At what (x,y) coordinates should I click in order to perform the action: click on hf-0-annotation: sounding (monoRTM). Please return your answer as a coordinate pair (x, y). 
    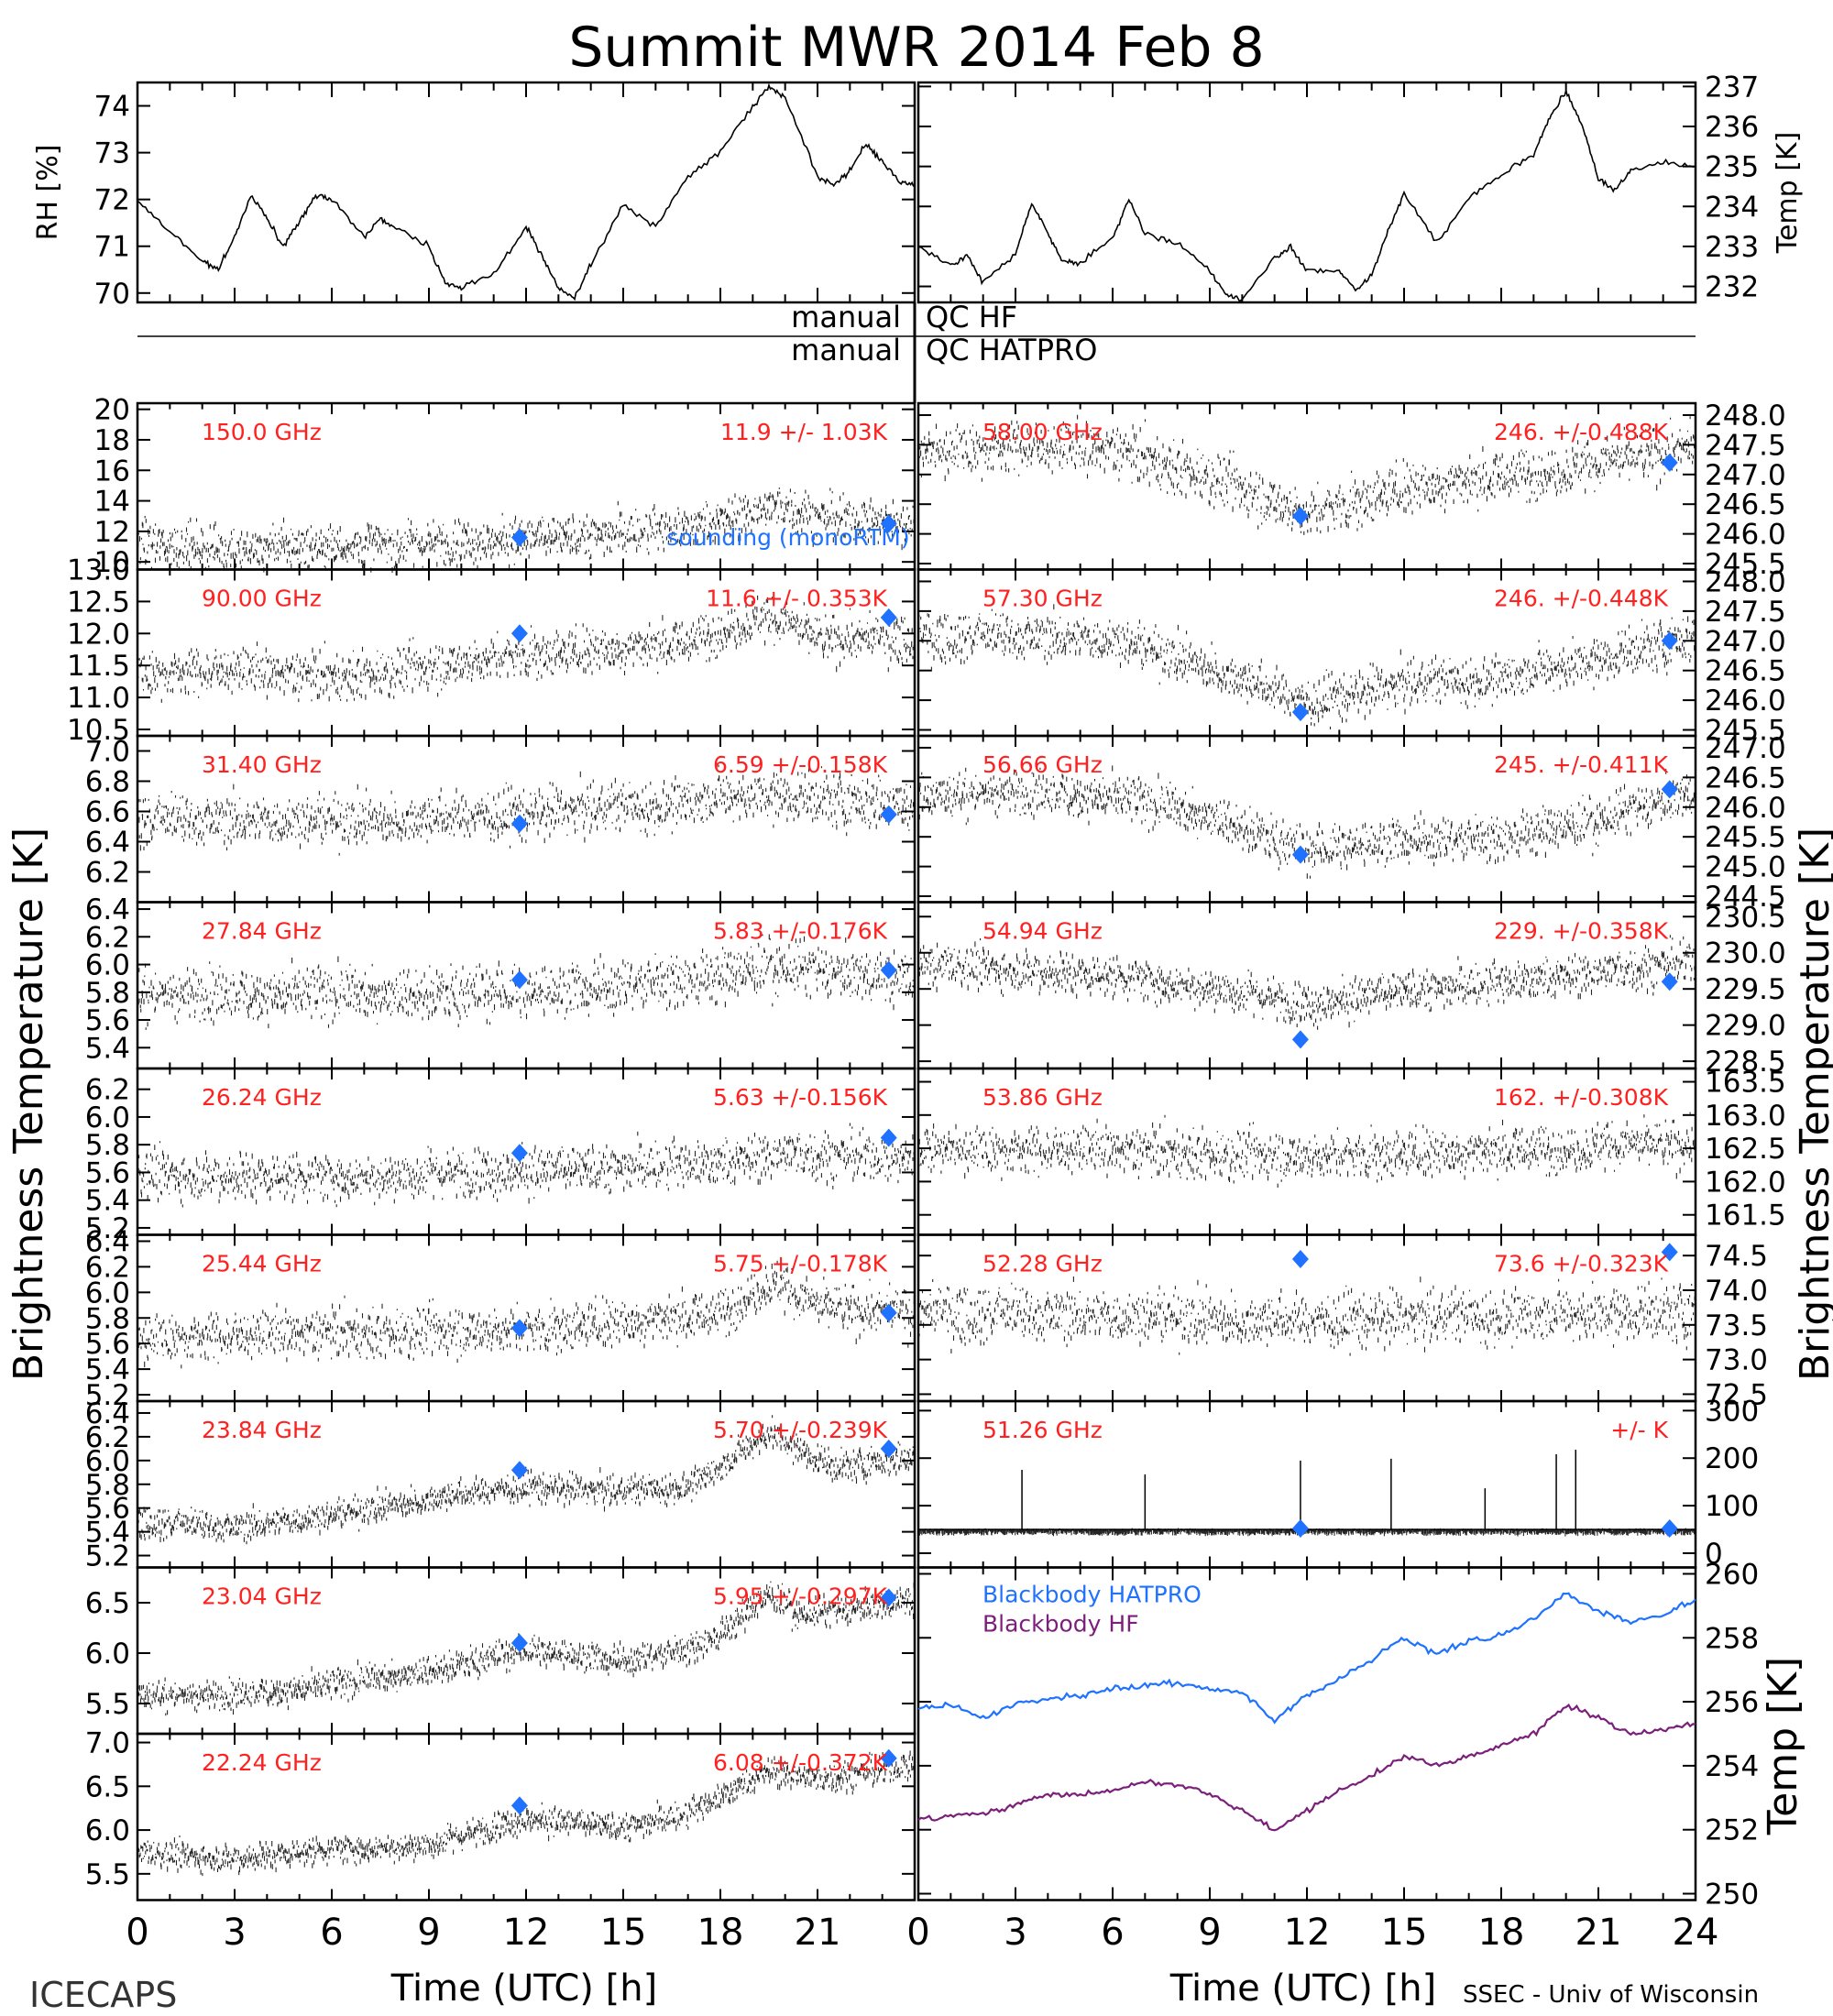
    Looking at the image, I should click on (787, 537).